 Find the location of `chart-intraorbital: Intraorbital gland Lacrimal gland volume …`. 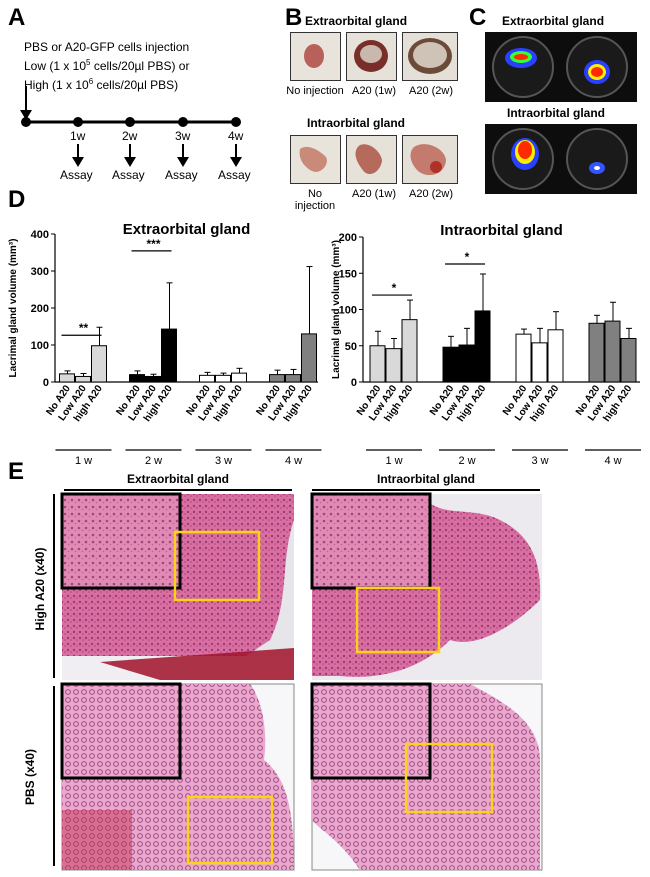

chart-intraorbital: Intraorbital gland Lacrimal gland volume … is located at coordinates (486, 344).